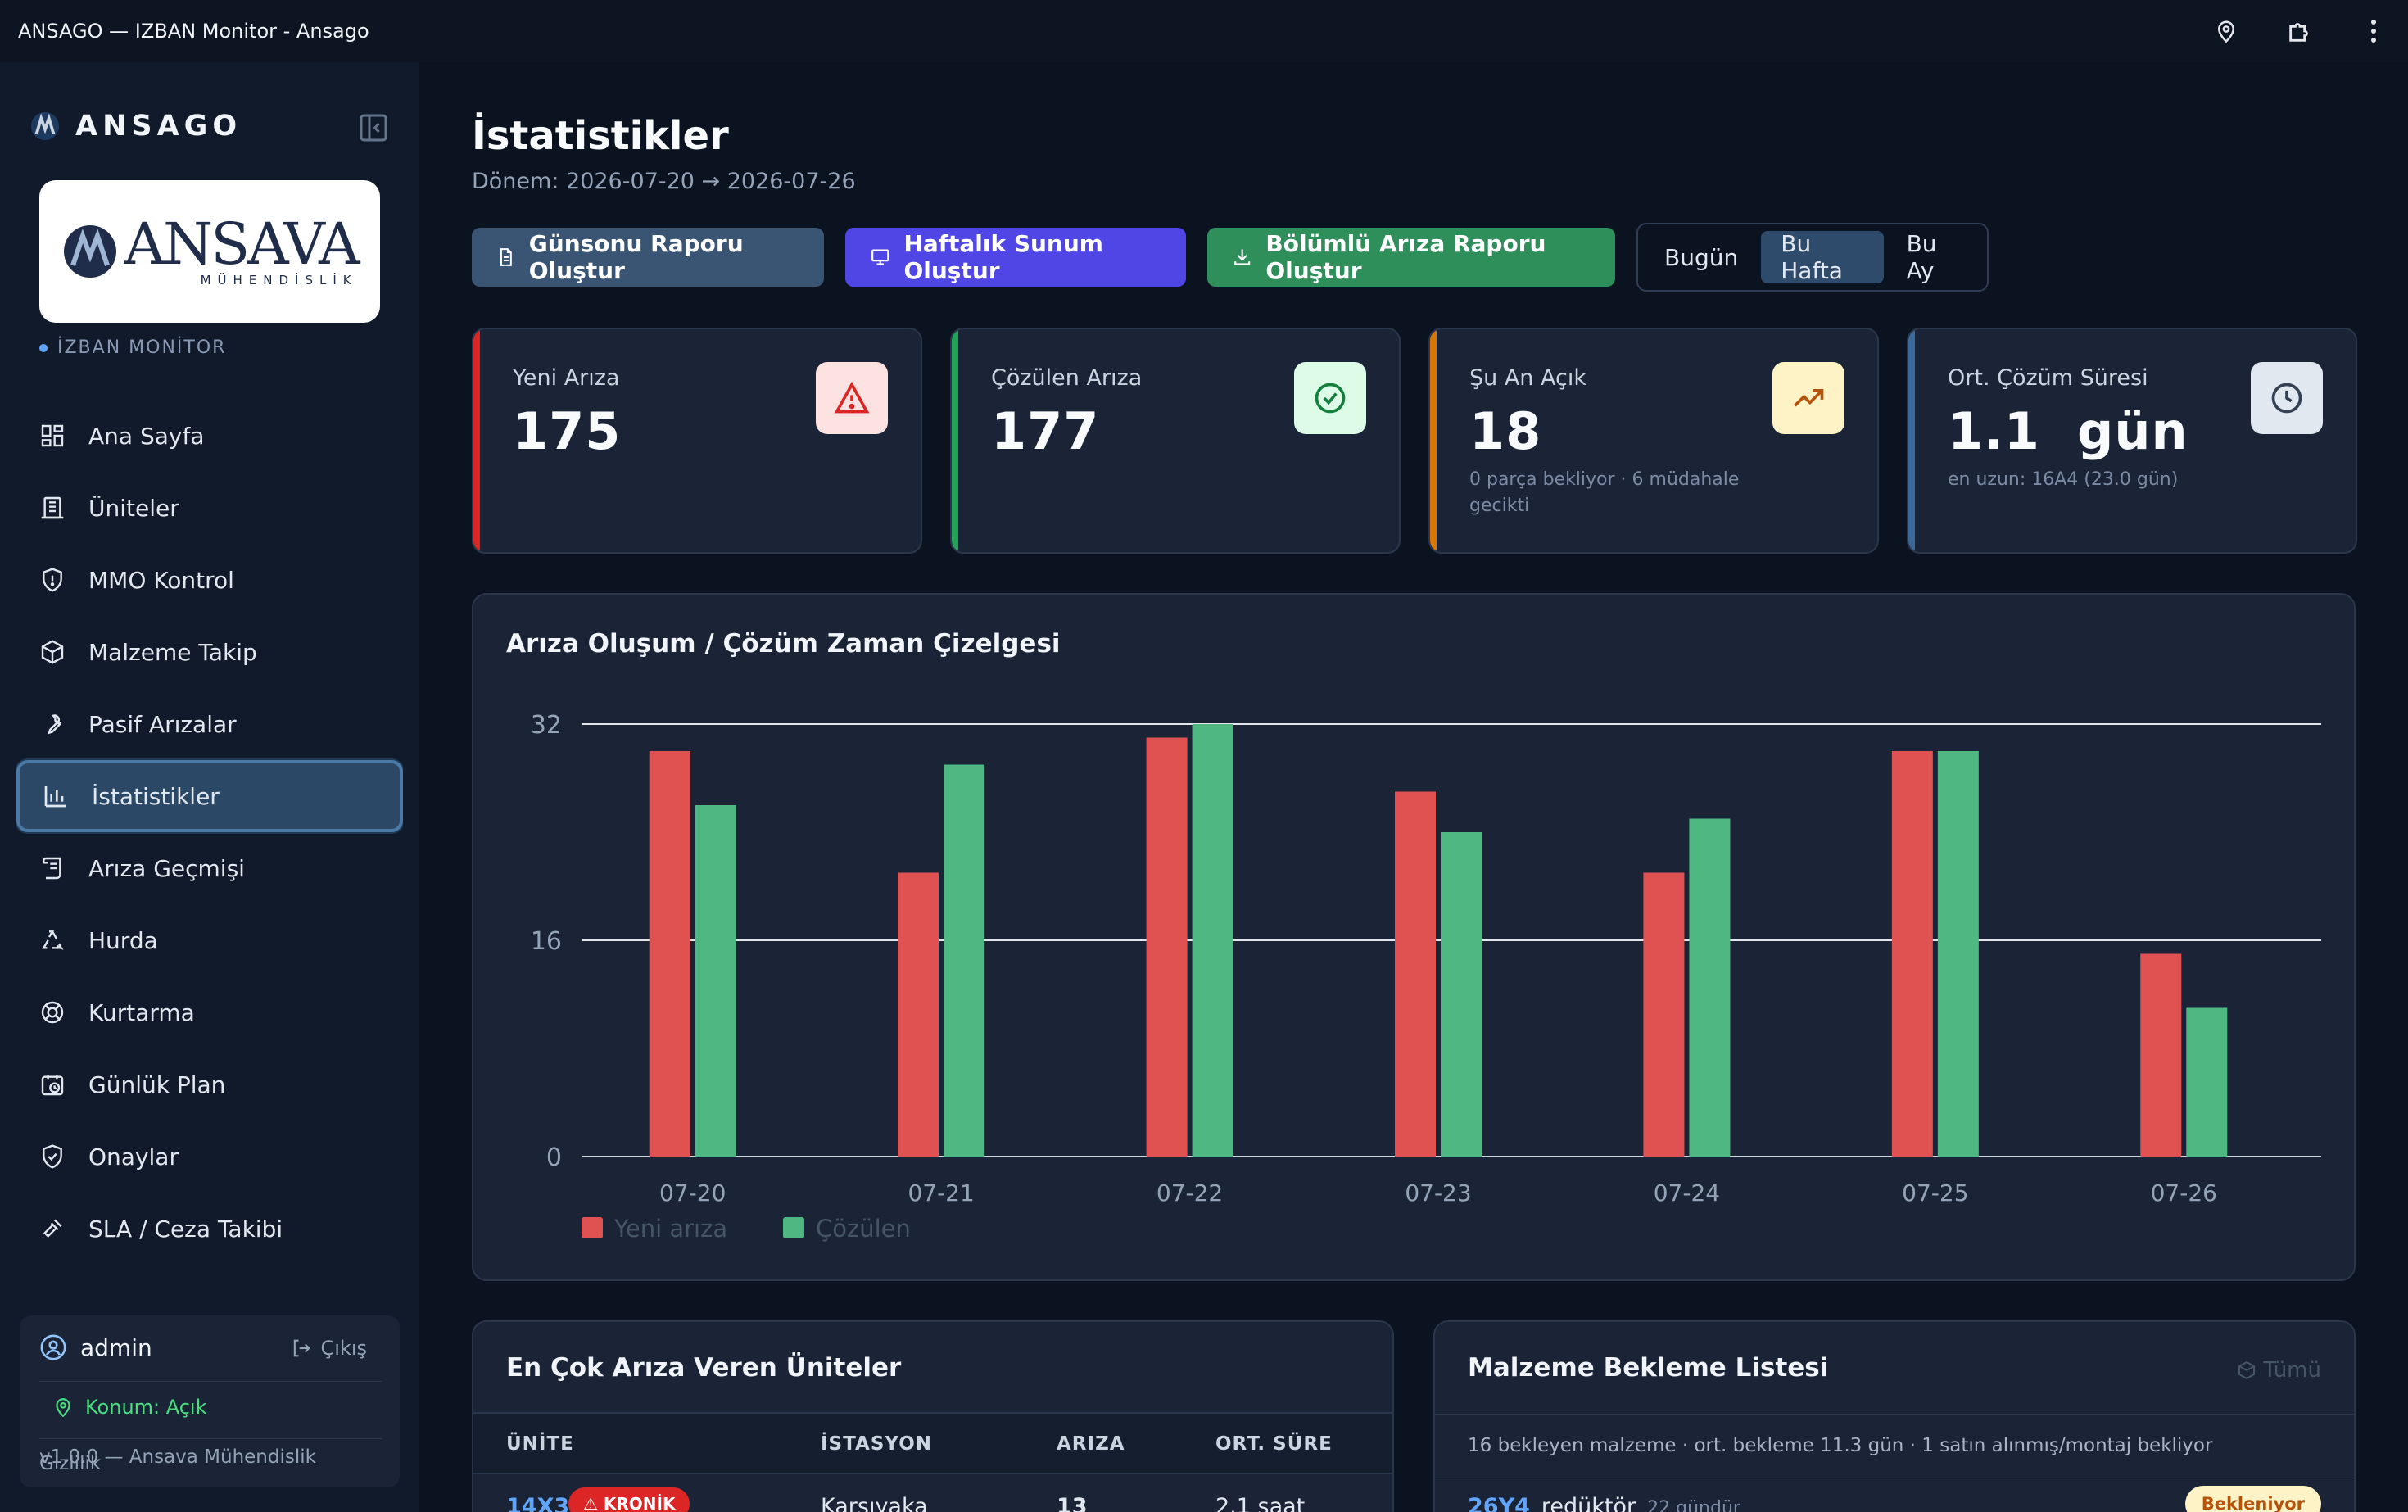 The height and width of the screenshot is (1512, 2408). I want to click on calendar-clock-icon, so click(52, 1084).